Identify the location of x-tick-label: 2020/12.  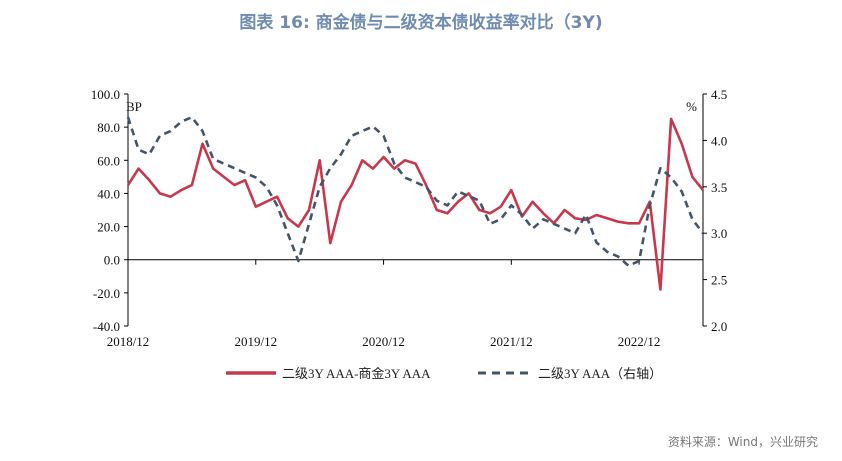
(383, 341).